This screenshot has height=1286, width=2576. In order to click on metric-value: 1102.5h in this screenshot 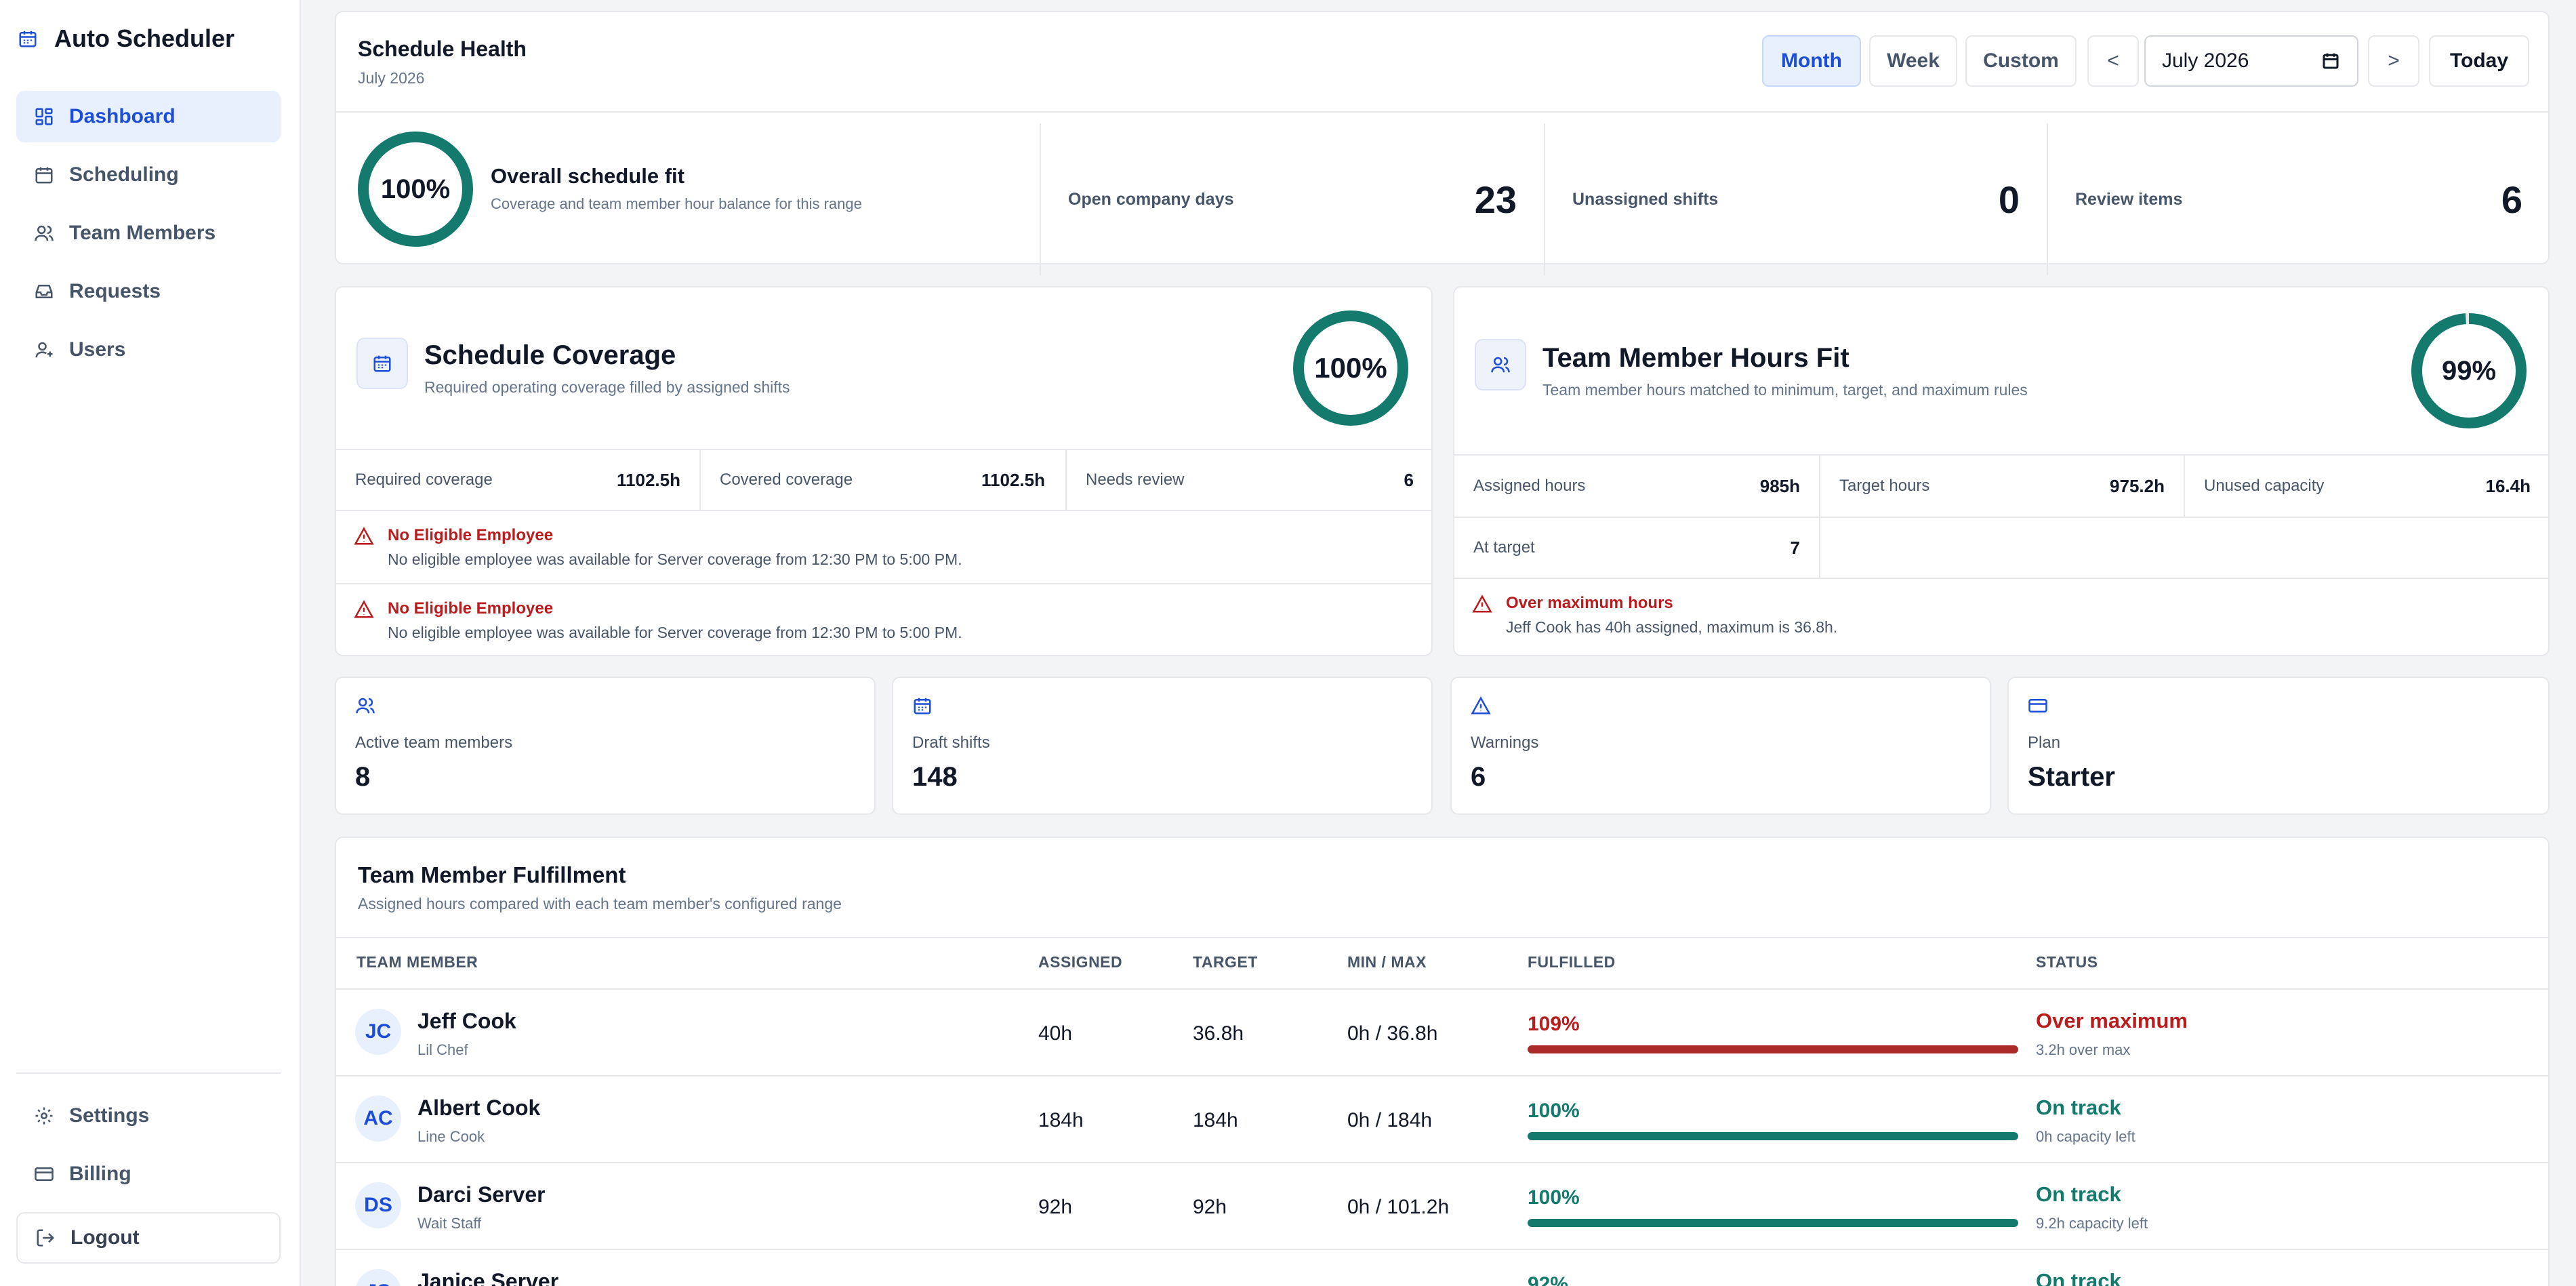, I will do `click(1013, 480)`.